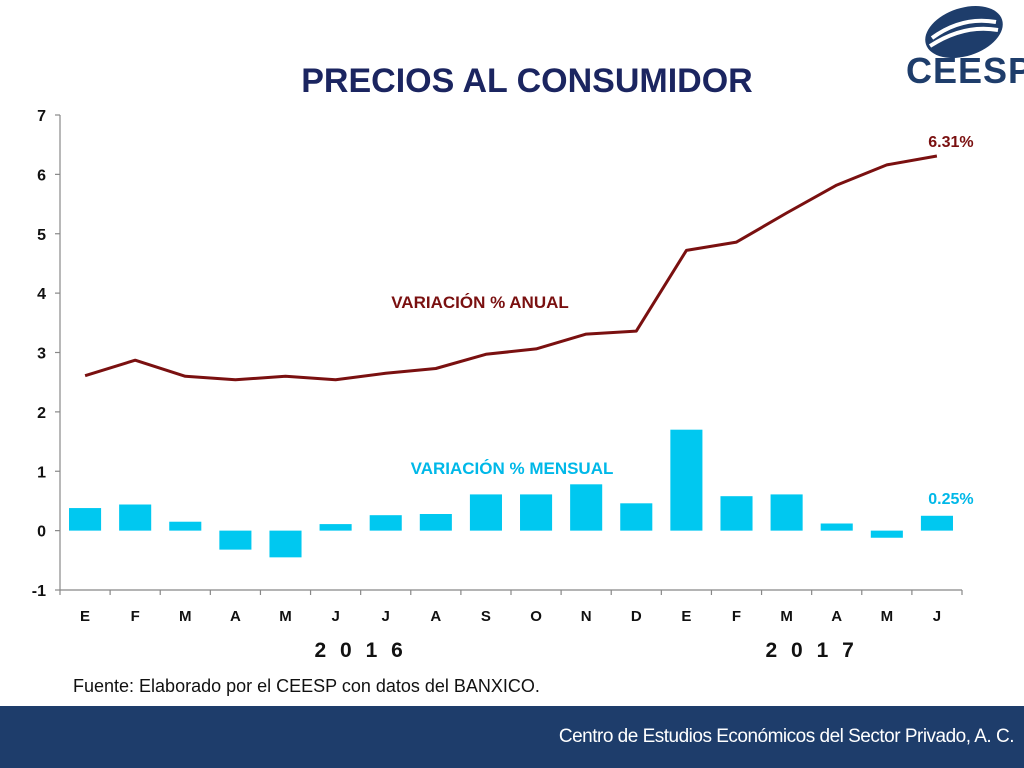 This screenshot has height=768, width=1024. What do you see at coordinates (41, 354) in the screenshot?
I see `y-tick-label: 3` at bounding box center [41, 354].